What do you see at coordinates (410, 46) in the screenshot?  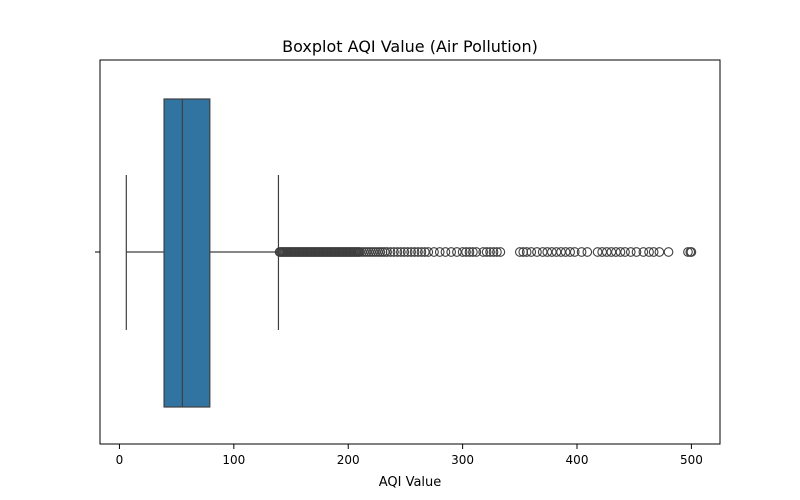 I see `chart-title: Boxplot AQI Value (Air Pollution)` at bounding box center [410, 46].